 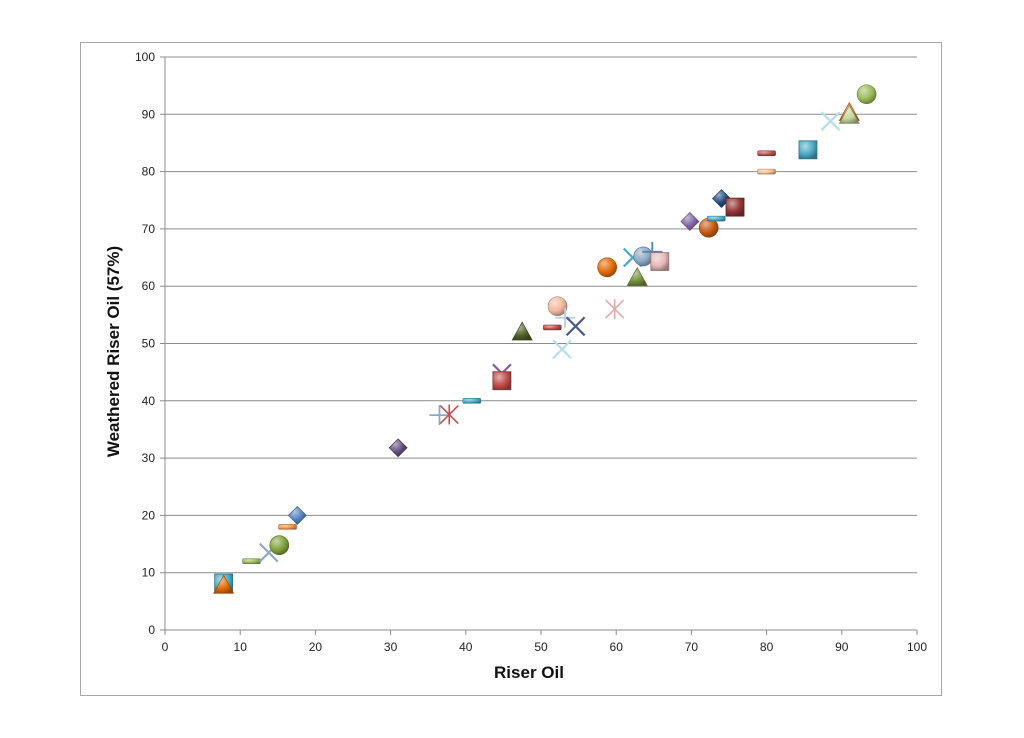 What do you see at coordinates (145, 57) in the screenshot?
I see `y-tick-label: 100` at bounding box center [145, 57].